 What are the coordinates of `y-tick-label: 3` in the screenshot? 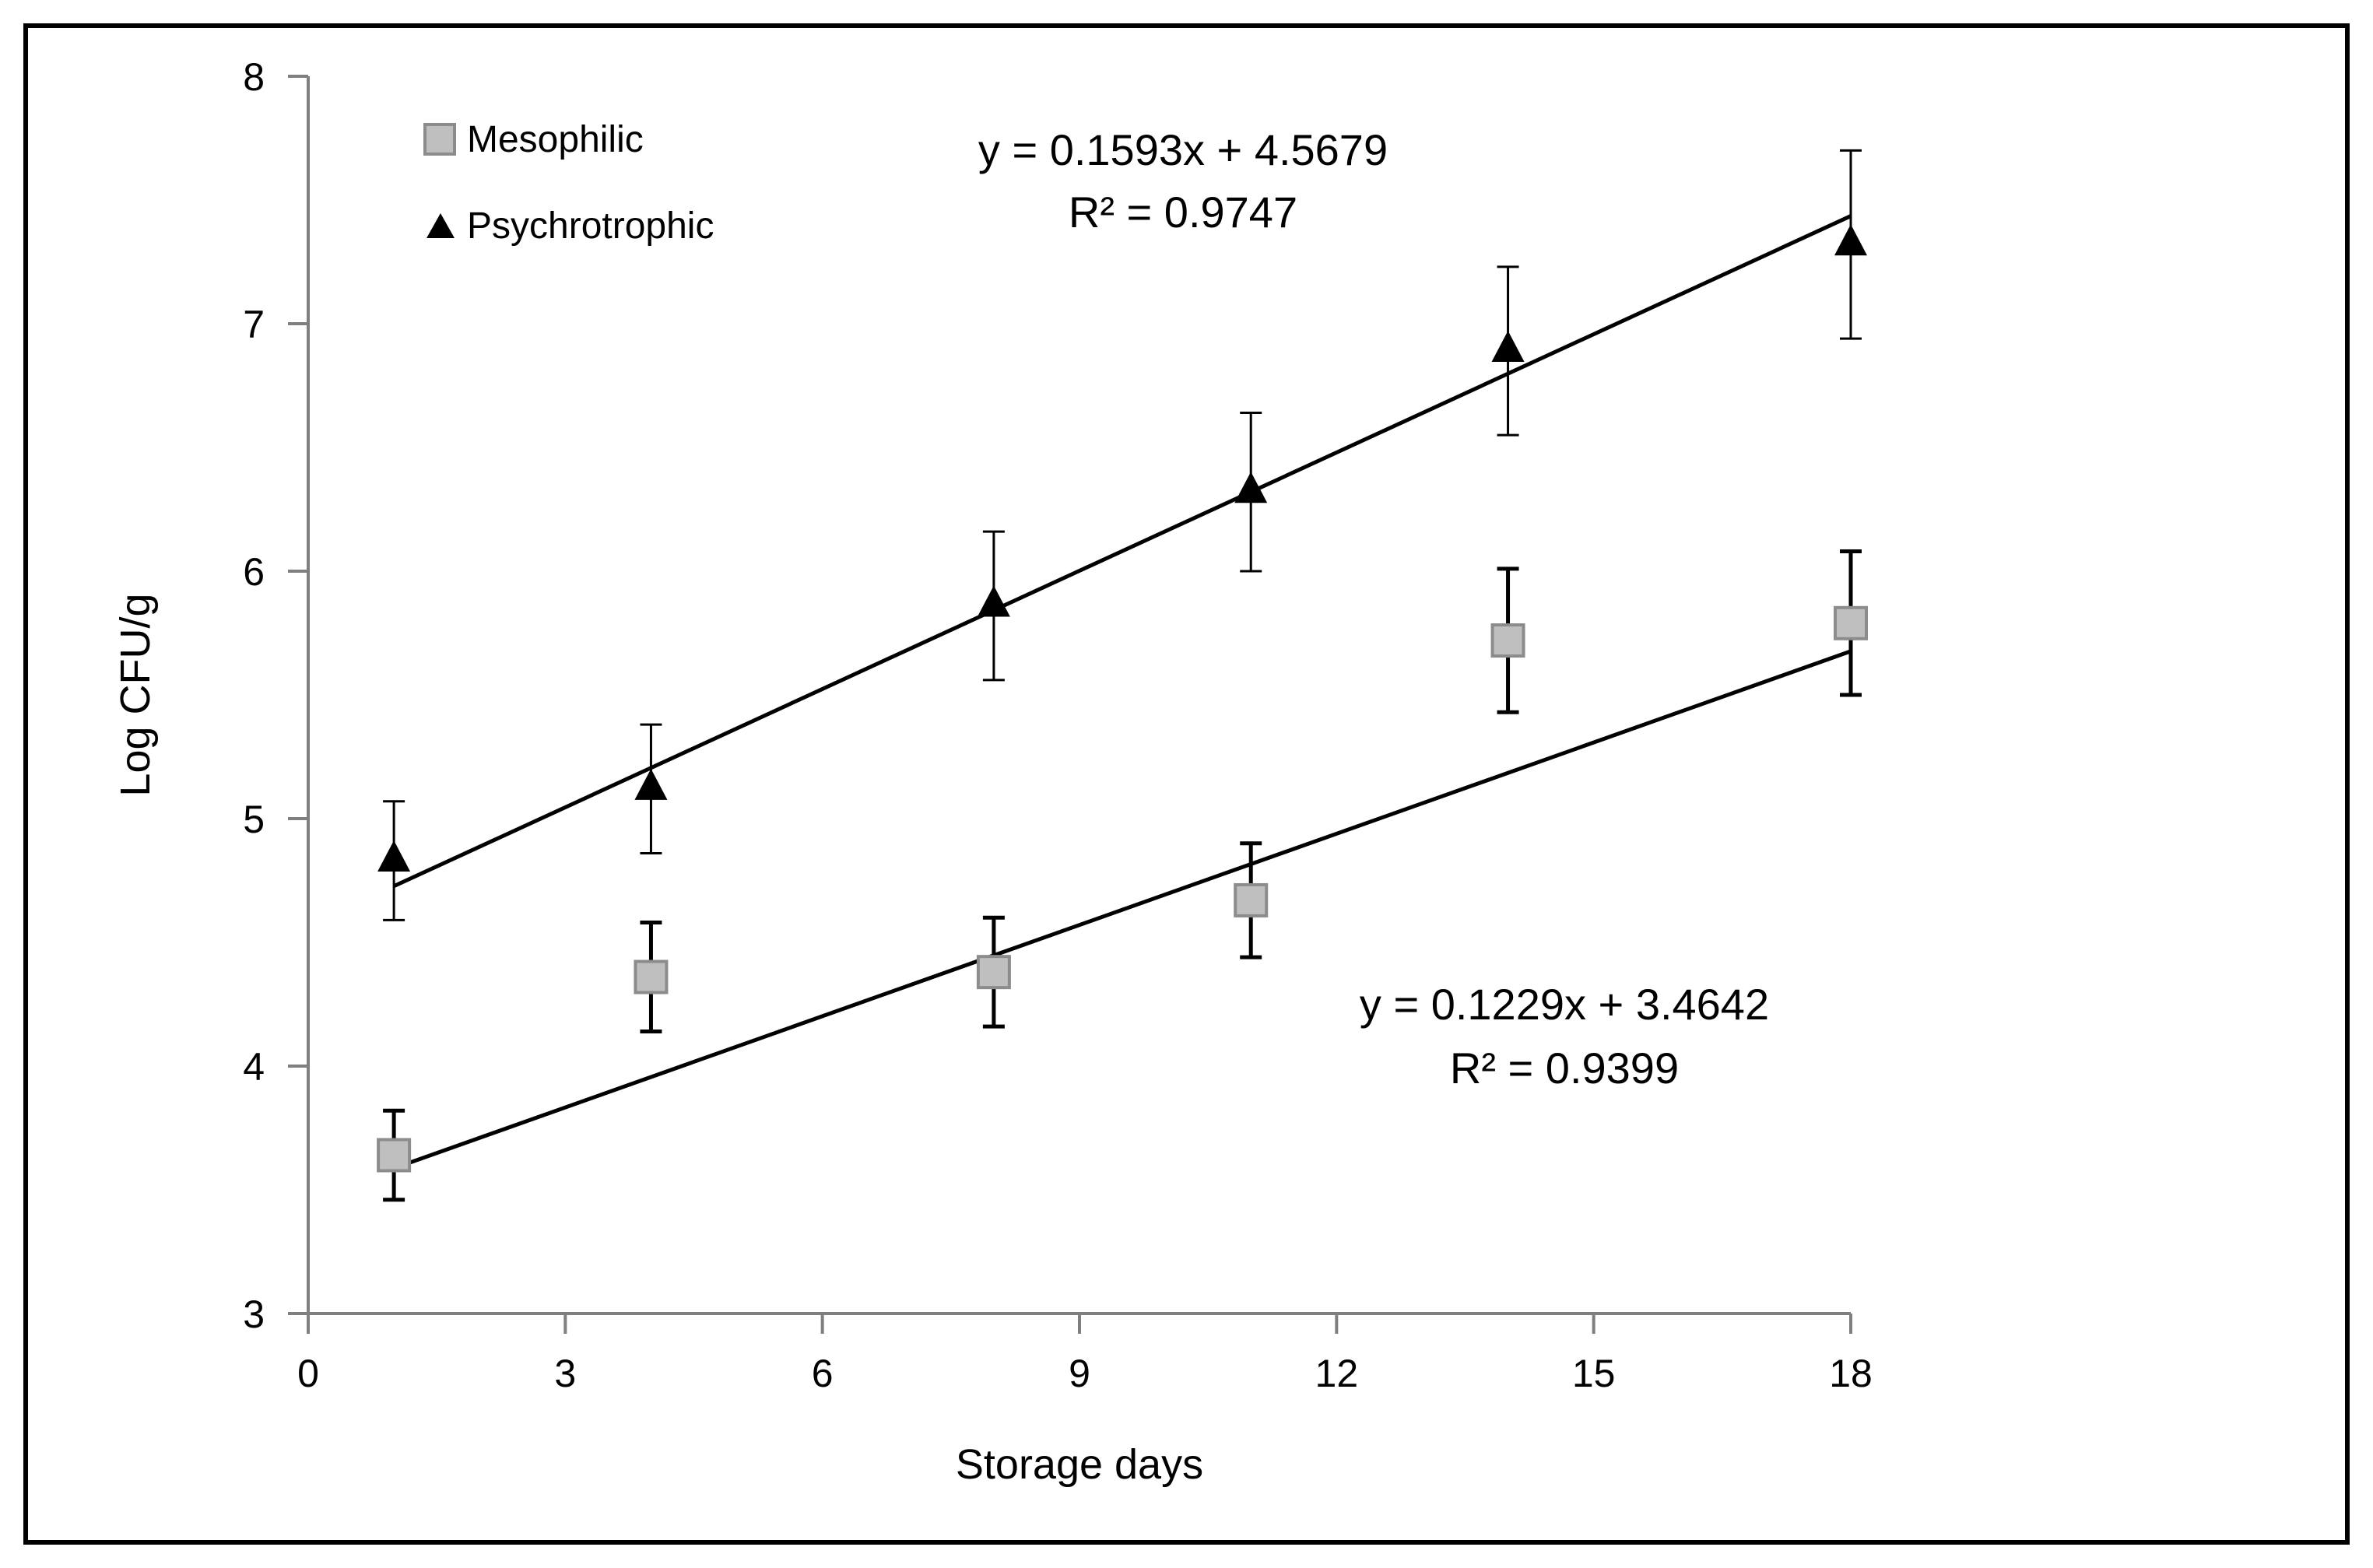 It's located at (254, 1314).